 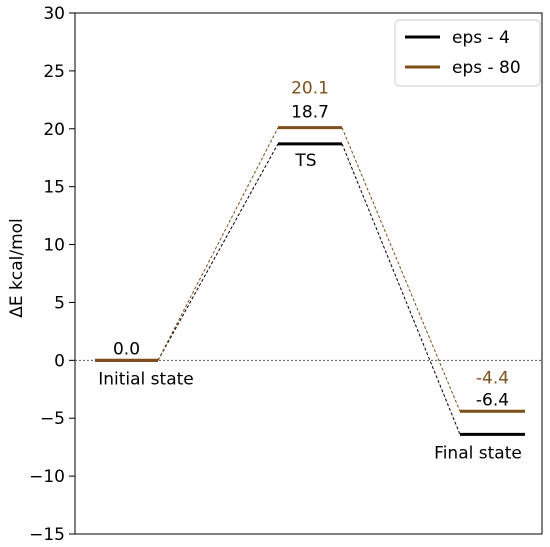 What do you see at coordinates (467, 53) in the screenshot?
I see `legend: eps - 4 eps - 80` at bounding box center [467, 53].